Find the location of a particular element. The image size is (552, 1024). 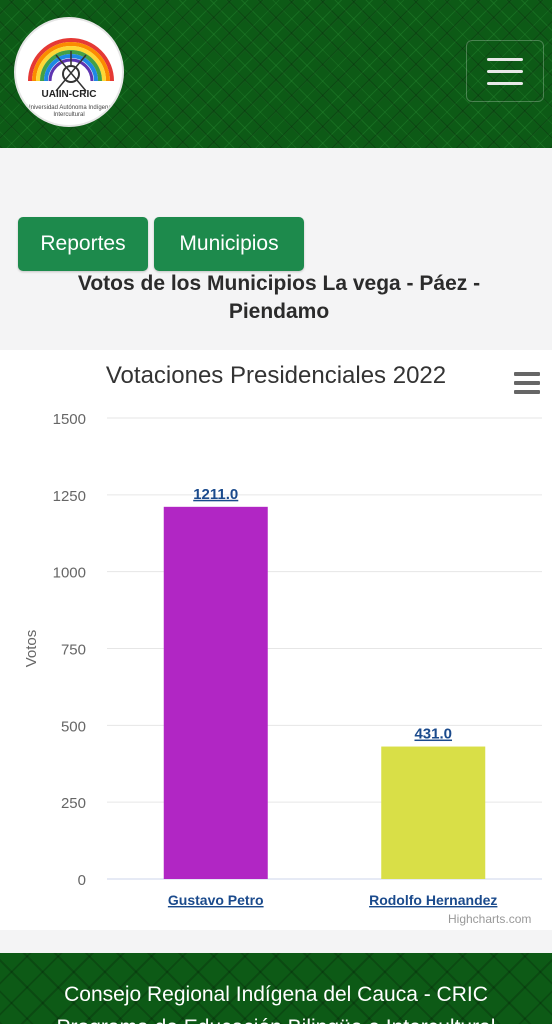

municipios-button: Municipios is located at coordinates (229, 244).